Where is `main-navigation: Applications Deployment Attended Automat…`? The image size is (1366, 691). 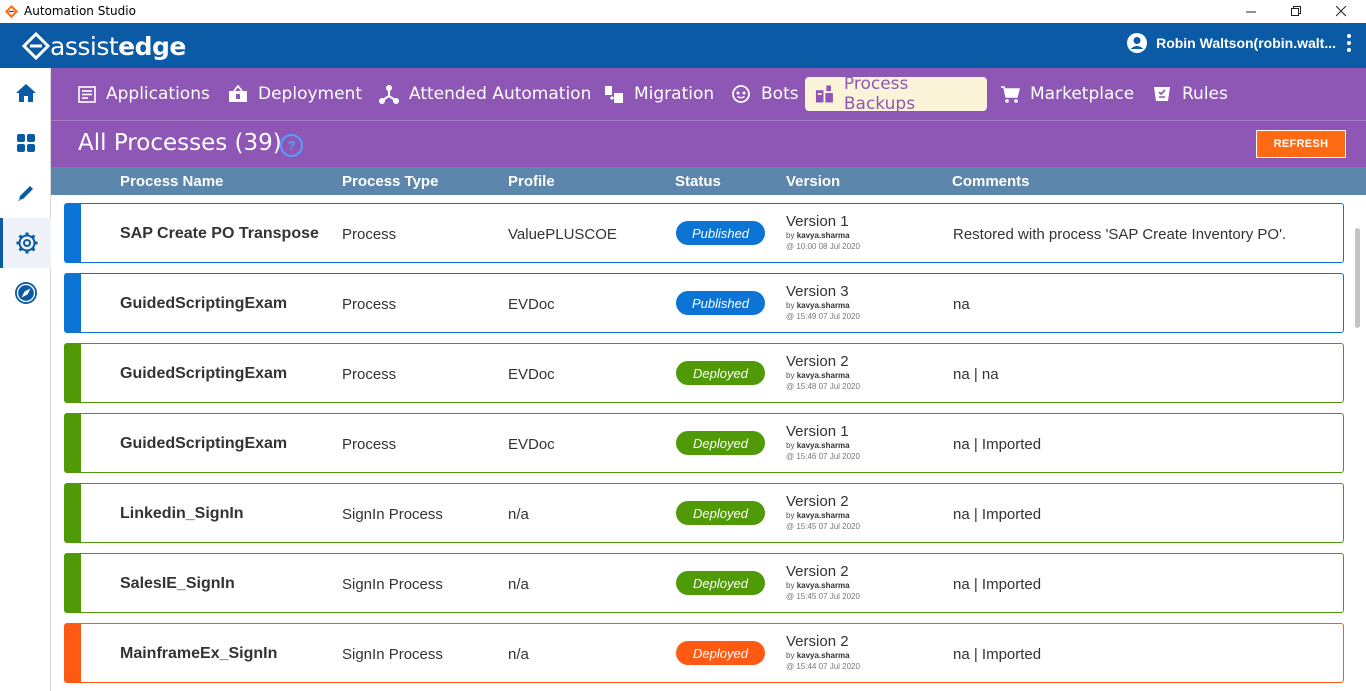 main-navigation: Applications Deployment Attended Automat… is located at coordinates (708, 94).